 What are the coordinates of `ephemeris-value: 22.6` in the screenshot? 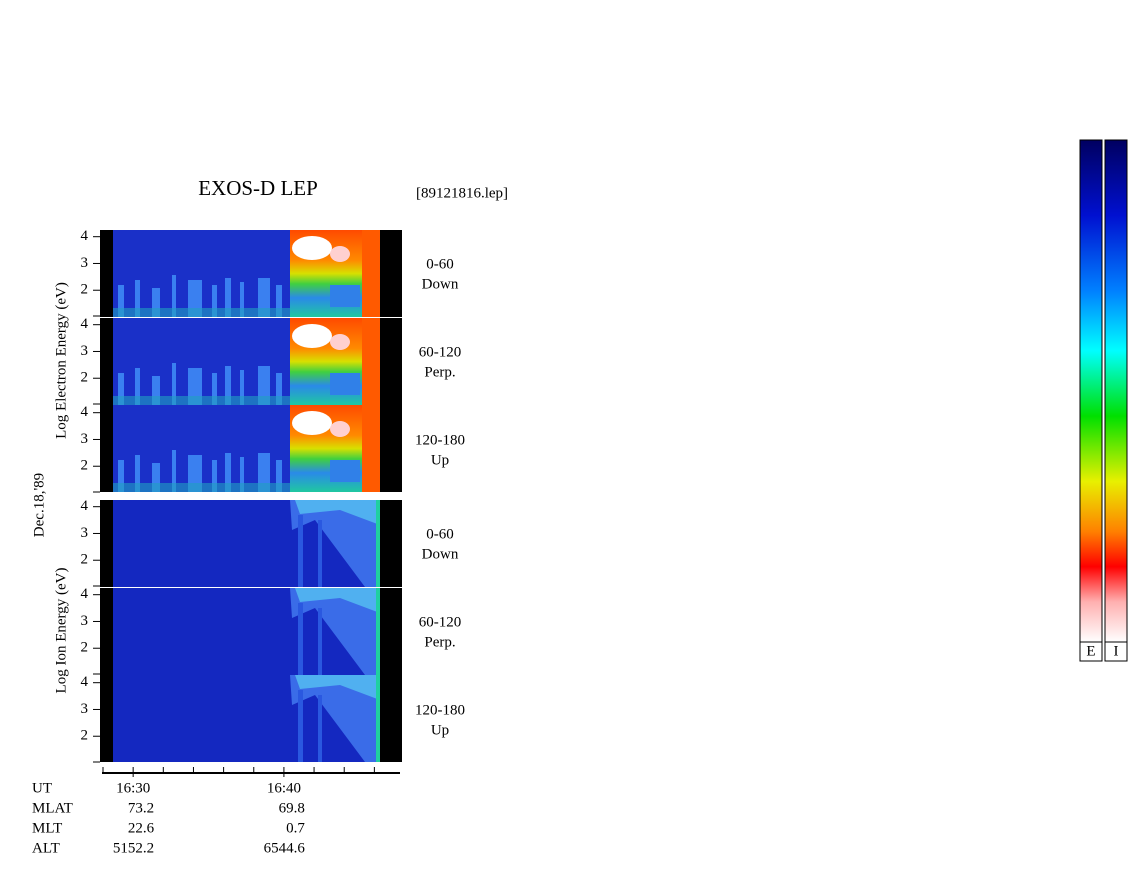 It's located at (141, 828).